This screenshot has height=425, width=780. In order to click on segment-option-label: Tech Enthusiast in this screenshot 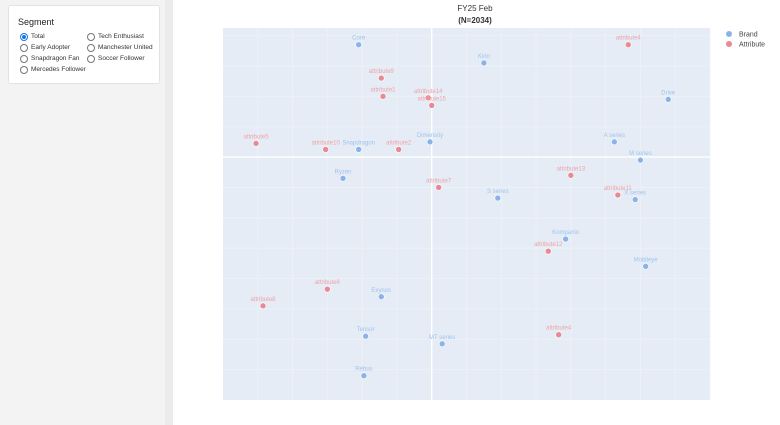, I will do `click(121, 36)`.